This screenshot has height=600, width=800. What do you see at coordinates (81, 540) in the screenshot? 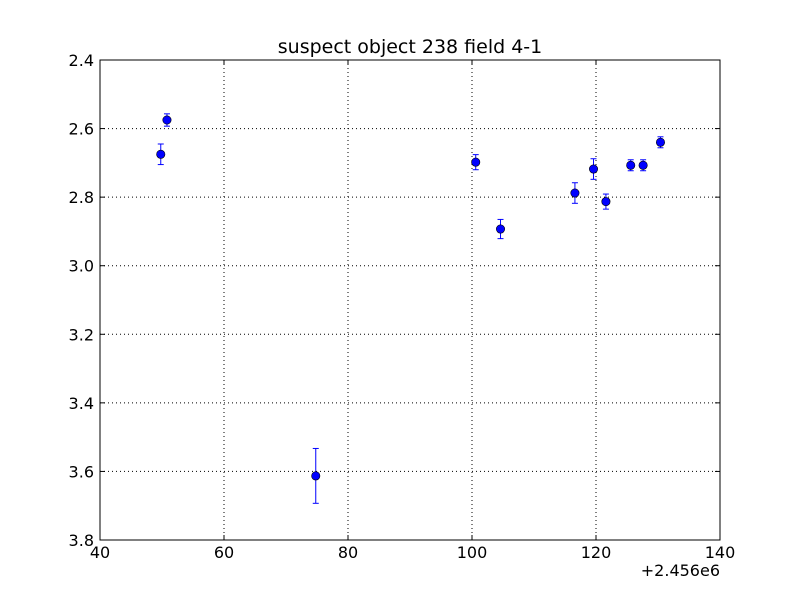
I see `y-tick-label: 3.8` at bounding box center [81, 540].